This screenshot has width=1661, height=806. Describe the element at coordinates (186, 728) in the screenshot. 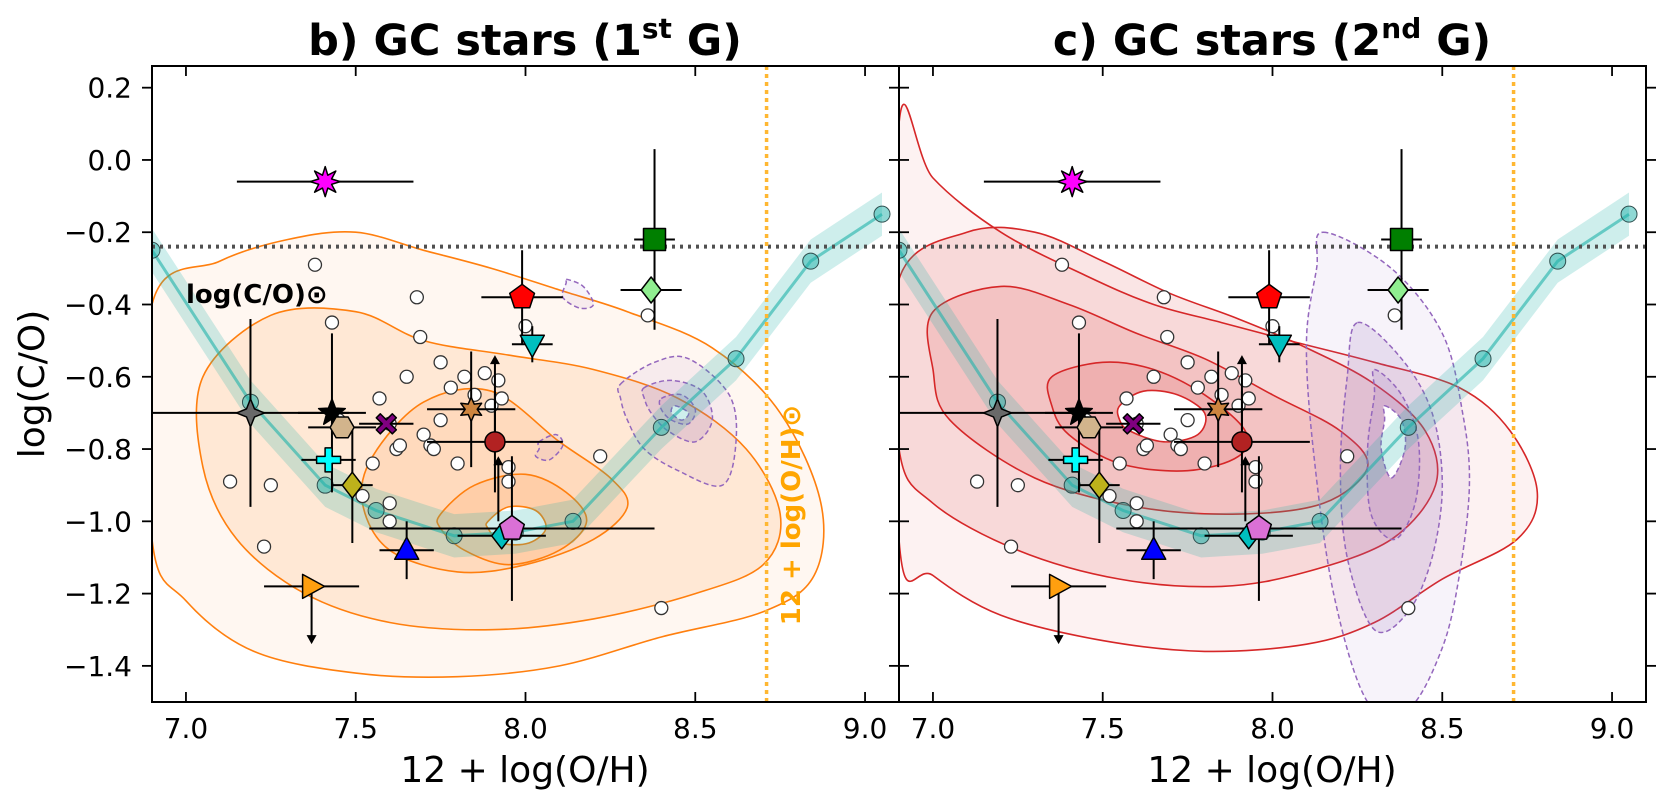

I see `panel-b-xtick-label-0: 7.0` at that location.